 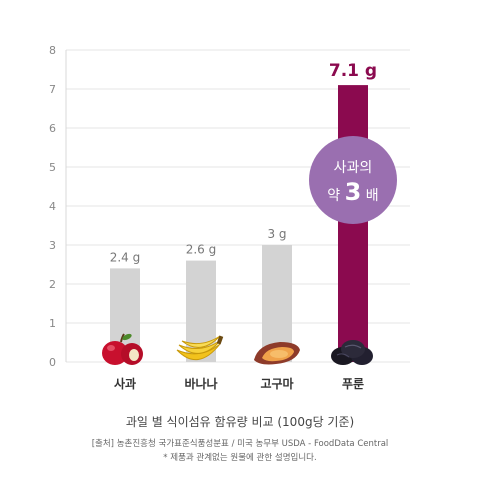 What do you see at coordinates (335, 196) in the screenshot?
I see `badge-prefix: 약` at bounding box center [335, 196].